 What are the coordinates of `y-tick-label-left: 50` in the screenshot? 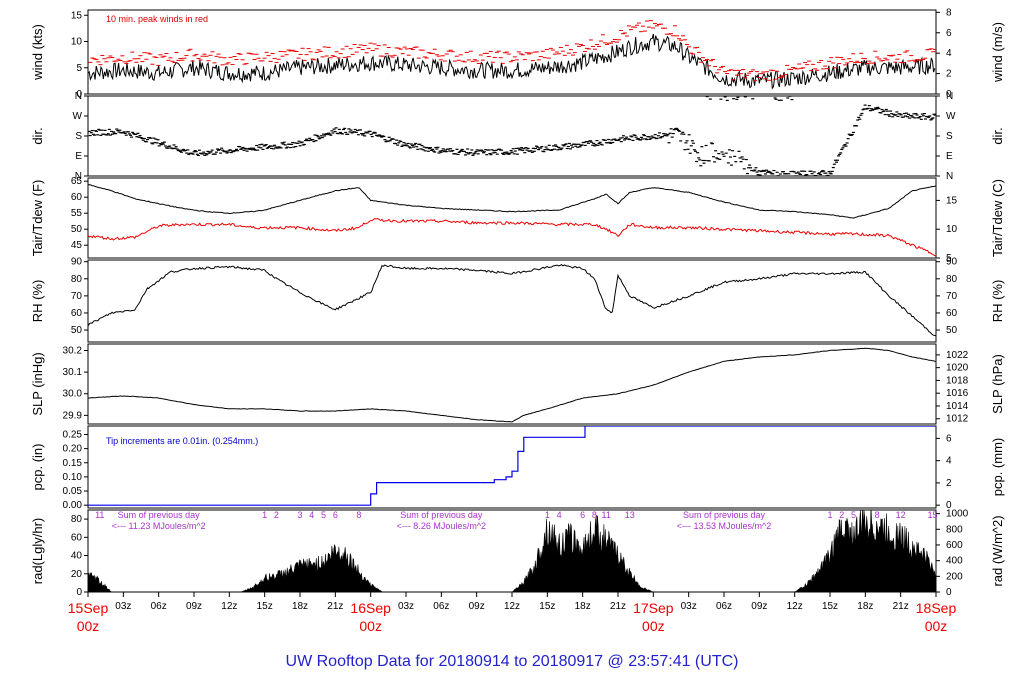 It's located at (77, 229).